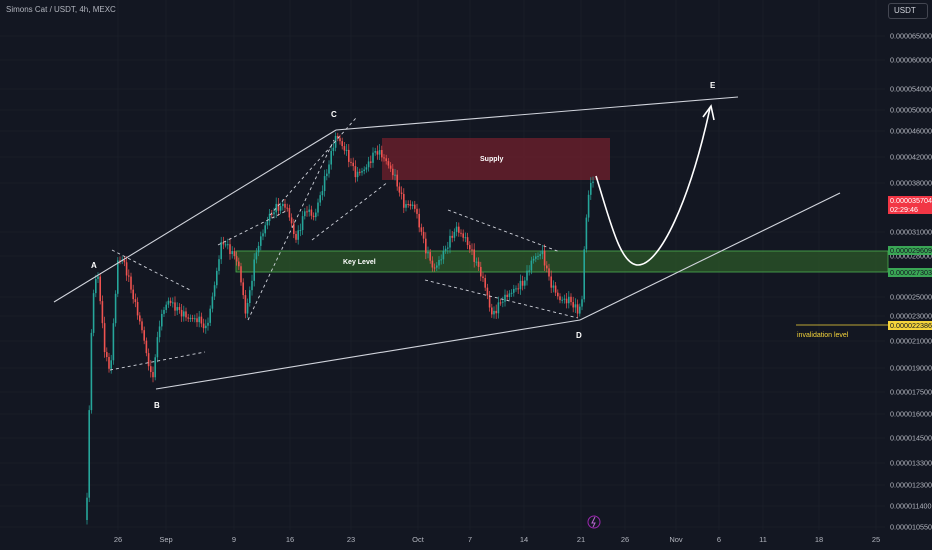 The height and width of the screenshot is (550, 932). I want to click on symbol-title: Simons Cat / USDT, 4h, MEXC, so click(61, 9).